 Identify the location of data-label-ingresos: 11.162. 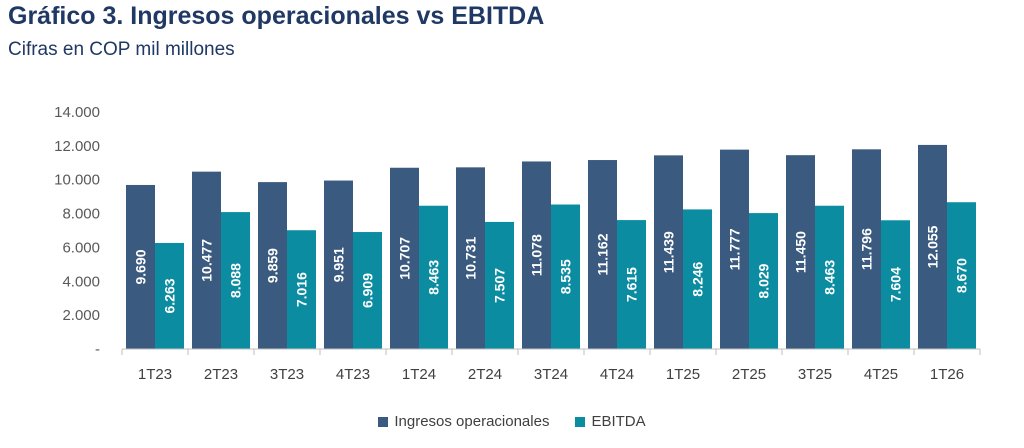
(603, 254).